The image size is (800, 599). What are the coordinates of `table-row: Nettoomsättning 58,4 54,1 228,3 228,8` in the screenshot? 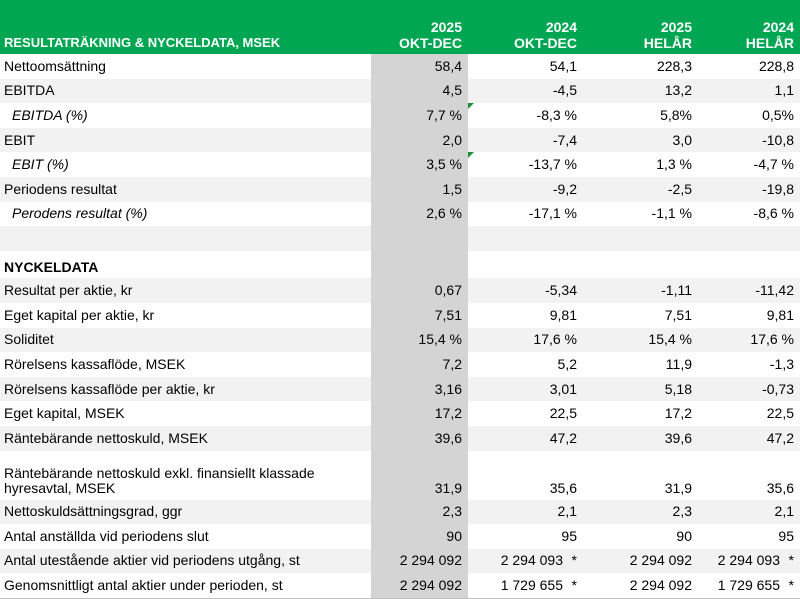 It's located at (400, 66).